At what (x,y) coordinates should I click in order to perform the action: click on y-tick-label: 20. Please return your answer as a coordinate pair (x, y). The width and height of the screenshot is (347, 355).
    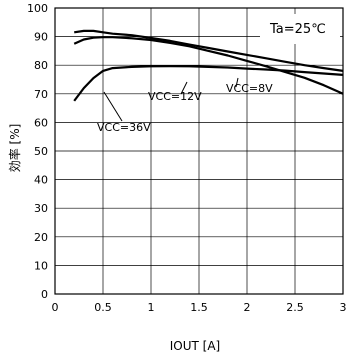
    Looking at the image, I should click on (41, 237).